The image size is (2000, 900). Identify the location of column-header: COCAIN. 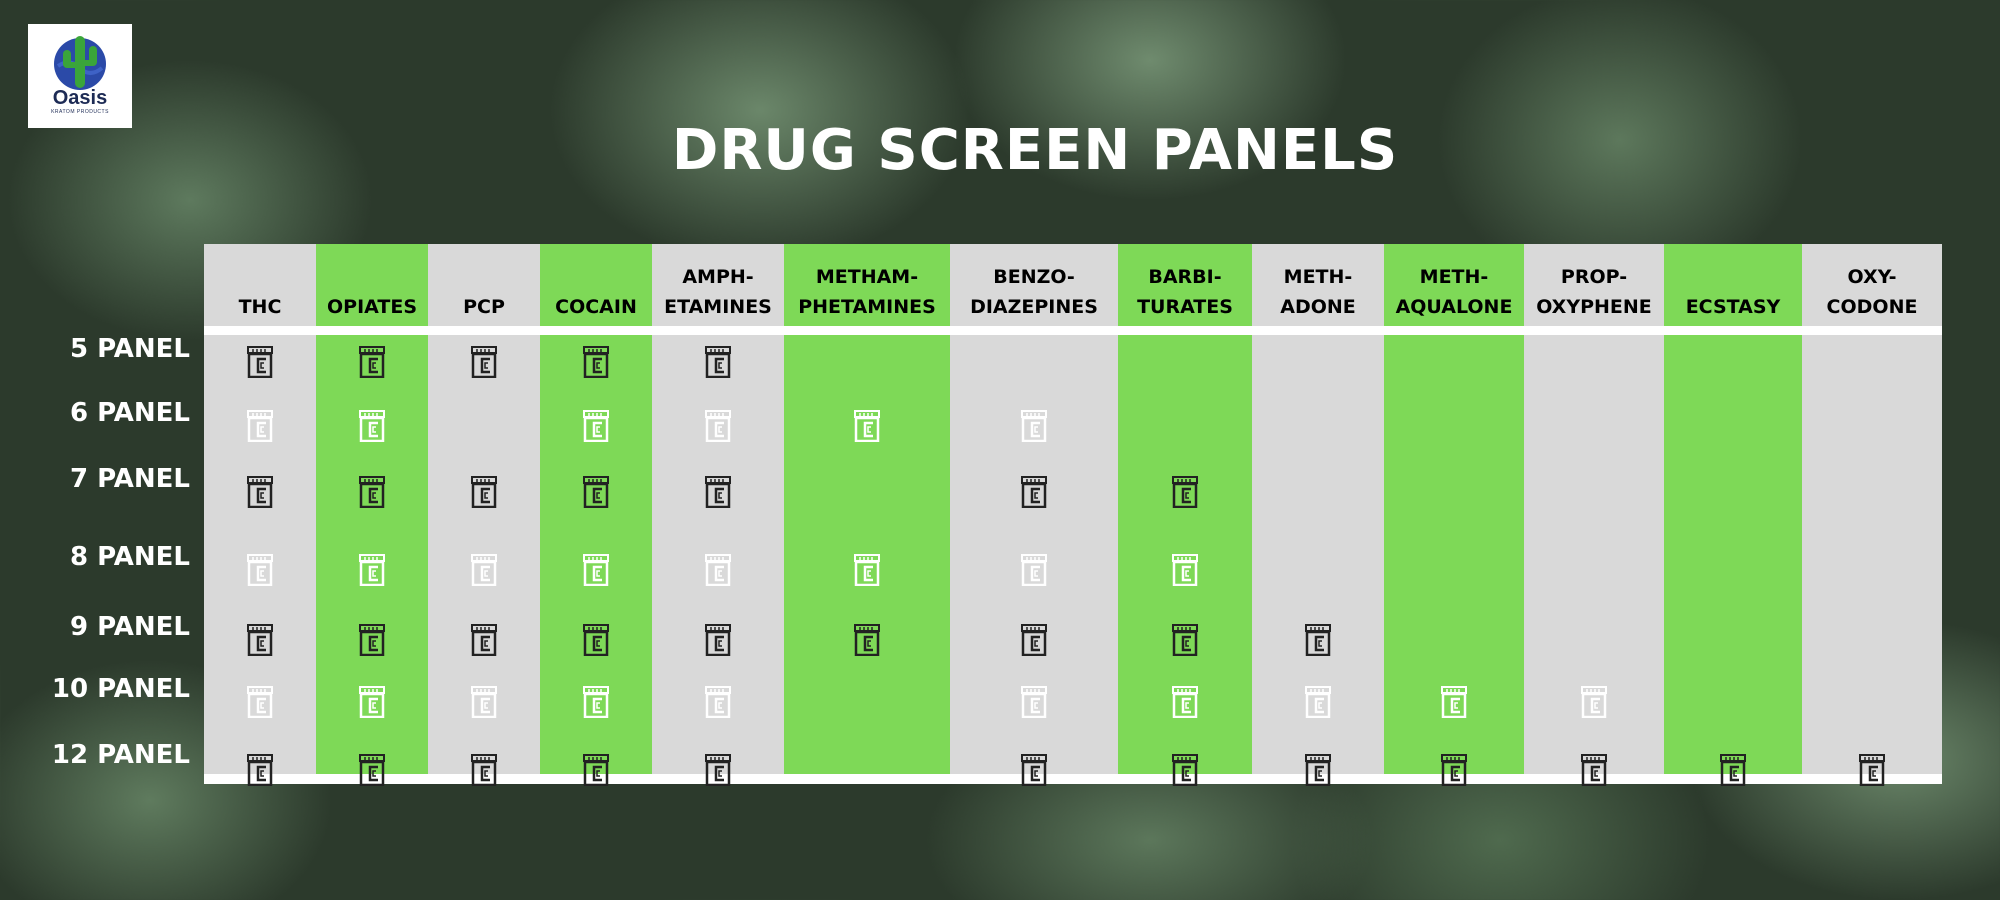
(596, 307).